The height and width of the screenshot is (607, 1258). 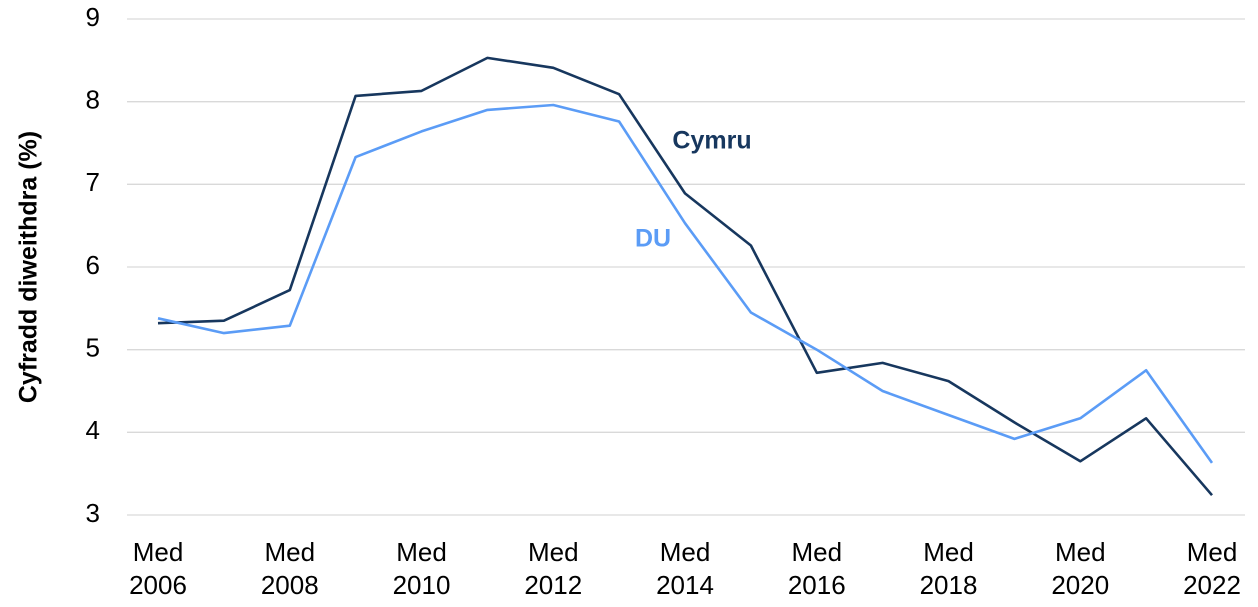 What do you see at coordinates (158, 568) in the screenshot?
I see `x-tick-label: Med 2006` at bounding box center [158, 568].